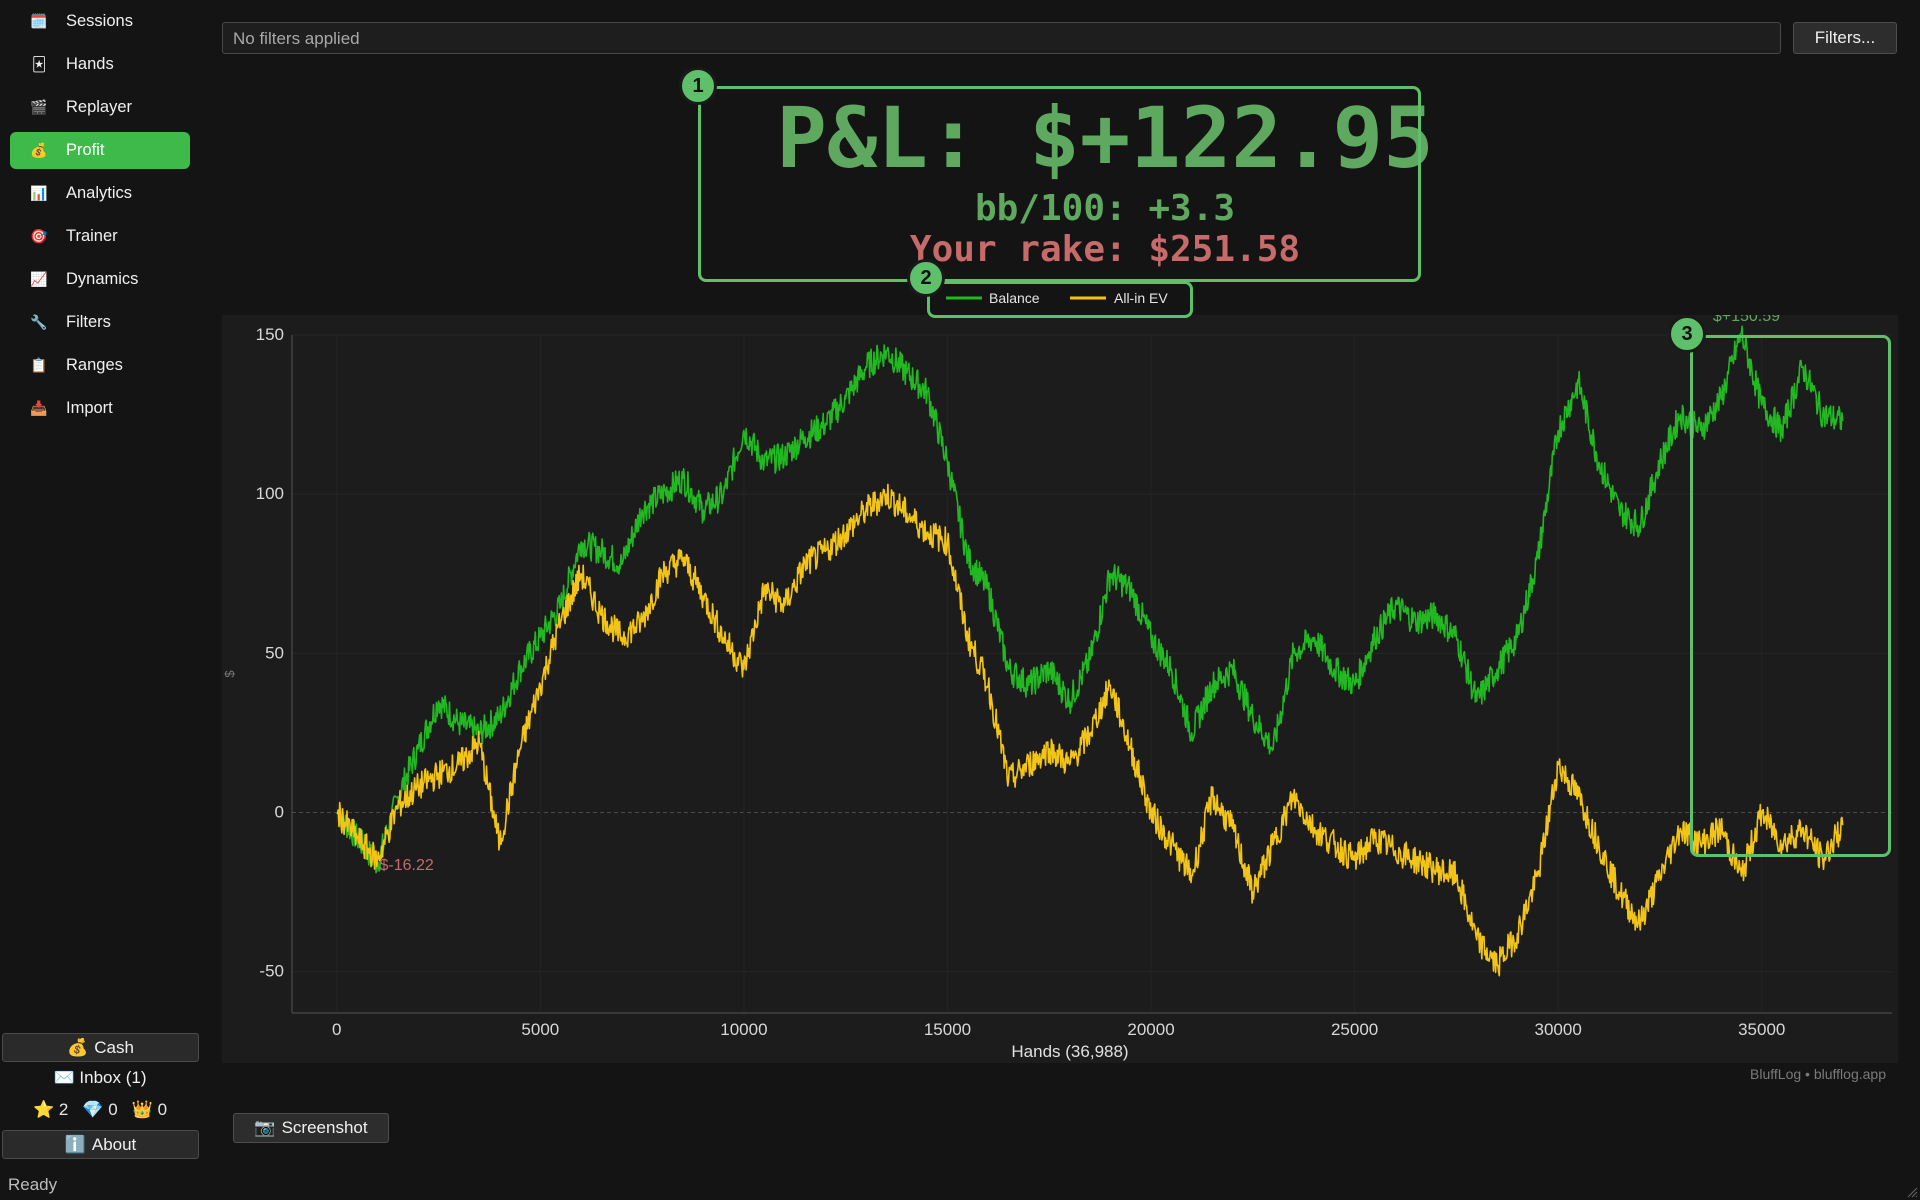 This screenshot has height=1200, width=1920. I want to click on crown-count: 0, so click(162, 1109).